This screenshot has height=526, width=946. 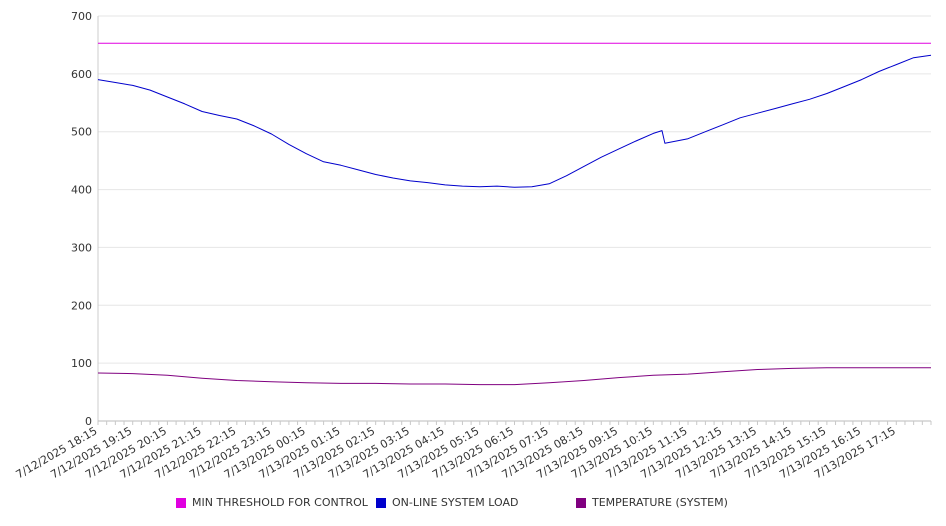 I want to click on y-tick-label: 500, so click(x=81, y=132).